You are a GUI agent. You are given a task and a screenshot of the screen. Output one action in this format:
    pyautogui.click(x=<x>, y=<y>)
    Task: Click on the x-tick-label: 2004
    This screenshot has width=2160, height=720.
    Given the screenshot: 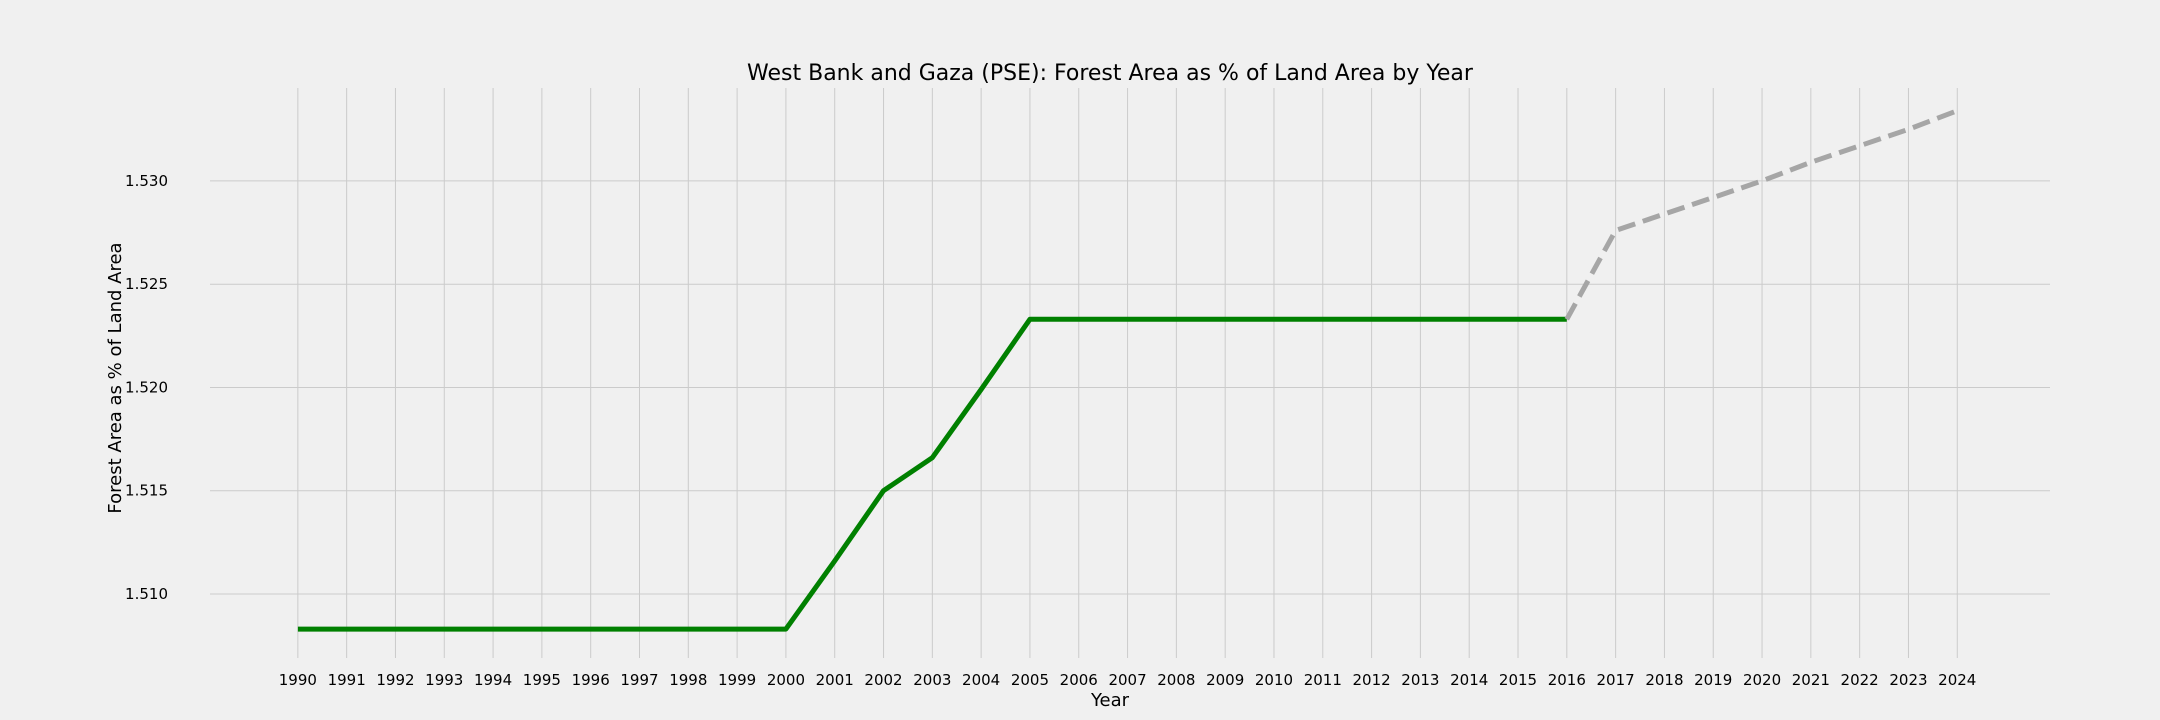 What is the action you would take?
    pyautogui.click(x=981, y=680)
    